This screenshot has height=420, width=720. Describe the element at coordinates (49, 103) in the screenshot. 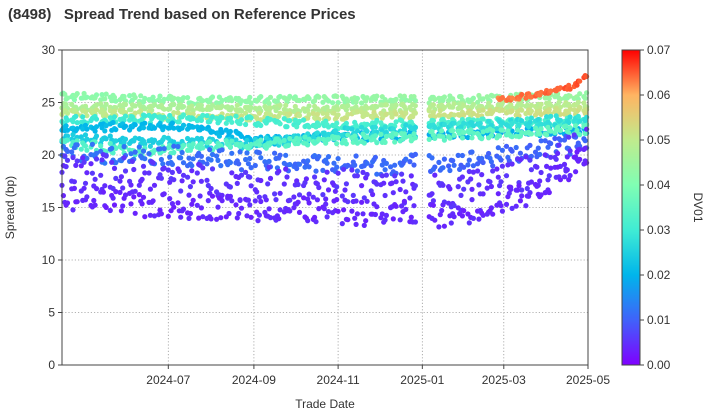

I see `y-tick-label: 25` at that location.